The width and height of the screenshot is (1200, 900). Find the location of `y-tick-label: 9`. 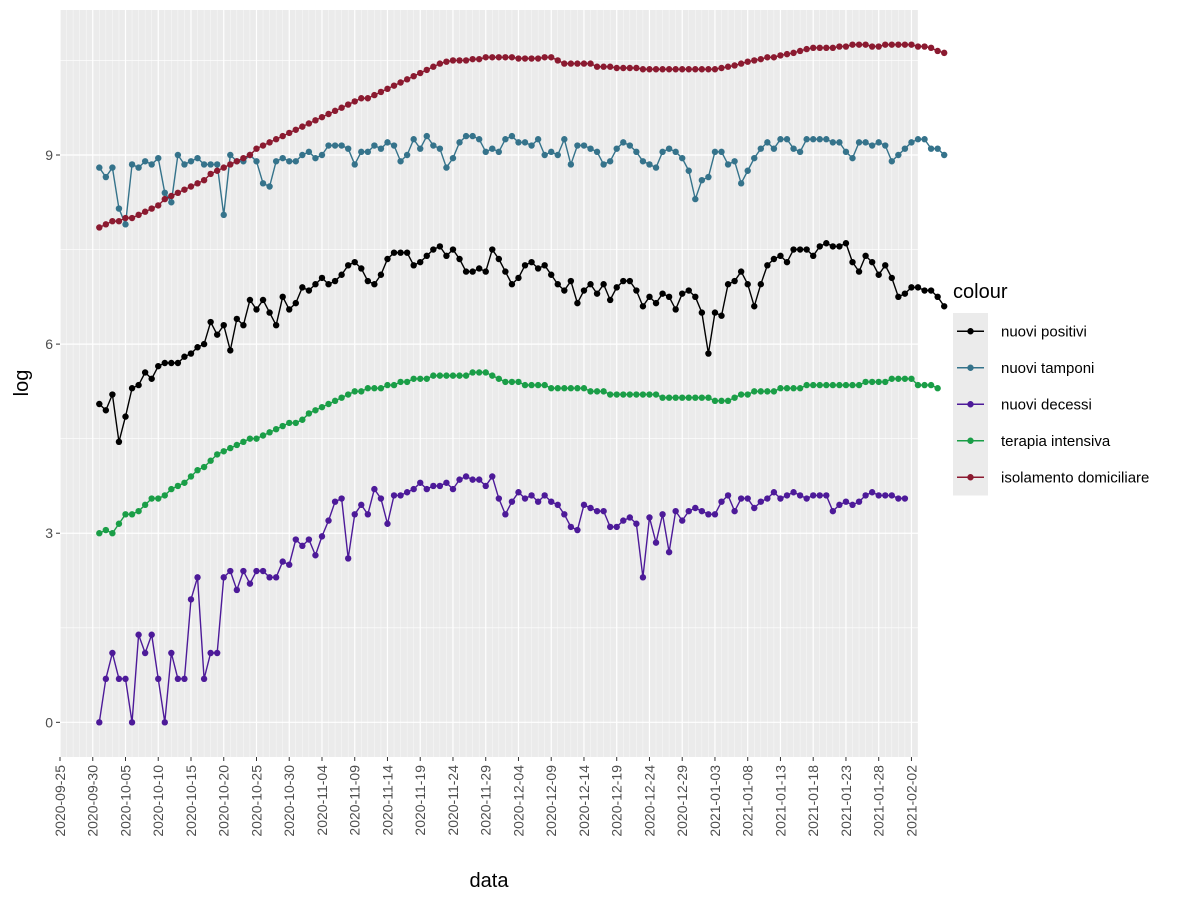

y-tick-label: 9 is located at coordinates (49, 155).